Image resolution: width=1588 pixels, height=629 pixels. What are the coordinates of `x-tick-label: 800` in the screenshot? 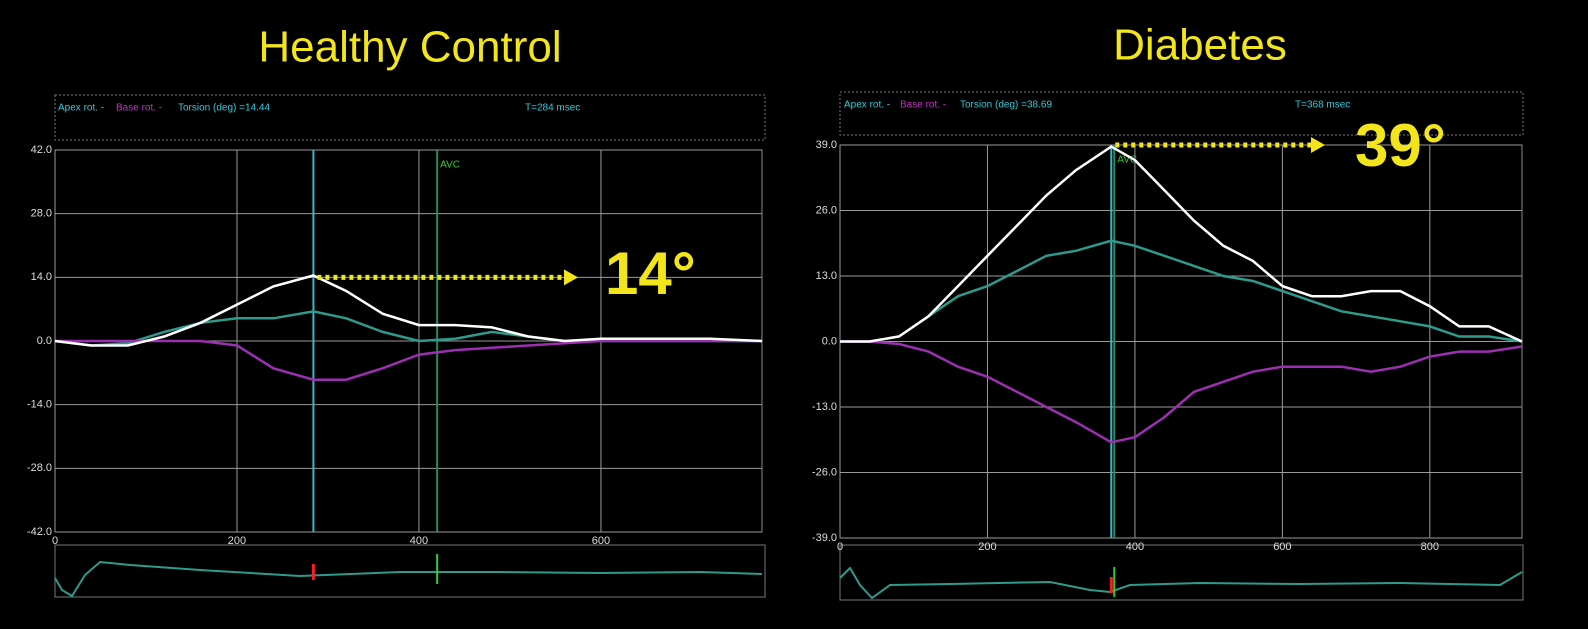 It's located at (1430, 547).